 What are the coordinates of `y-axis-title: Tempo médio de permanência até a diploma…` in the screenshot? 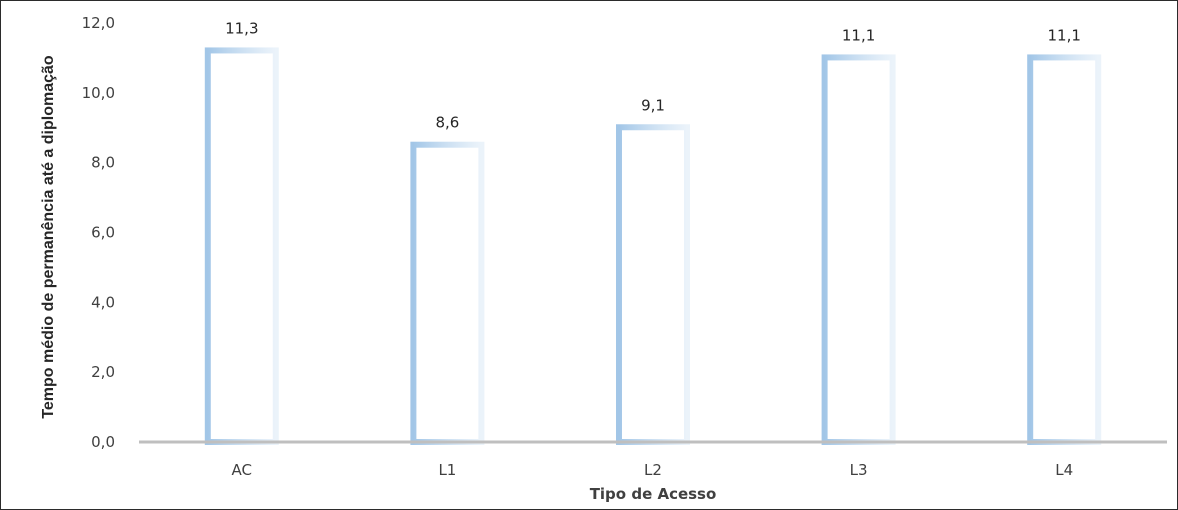 It's located at (48, 237).